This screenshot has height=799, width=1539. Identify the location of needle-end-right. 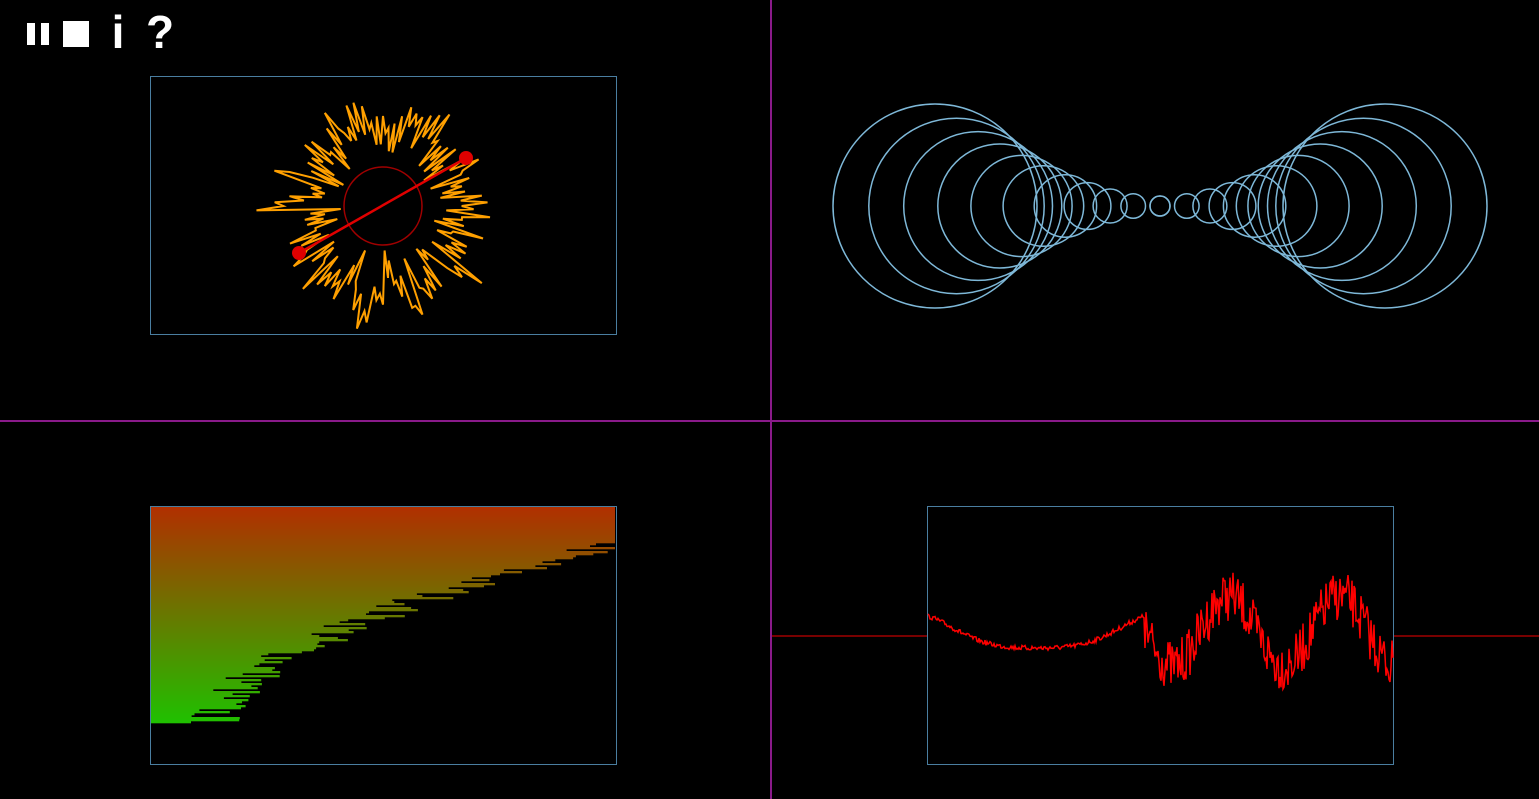
(466, 158).